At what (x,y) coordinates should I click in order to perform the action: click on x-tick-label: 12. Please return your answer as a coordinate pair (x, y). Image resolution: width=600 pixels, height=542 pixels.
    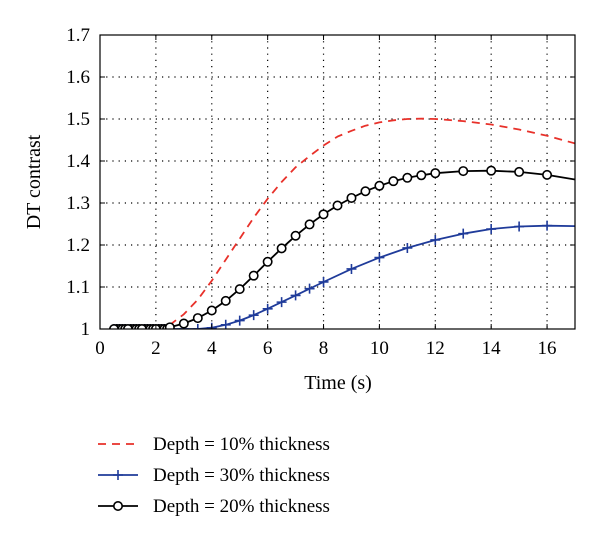
    Looking at the image, I should click on (435, 348).